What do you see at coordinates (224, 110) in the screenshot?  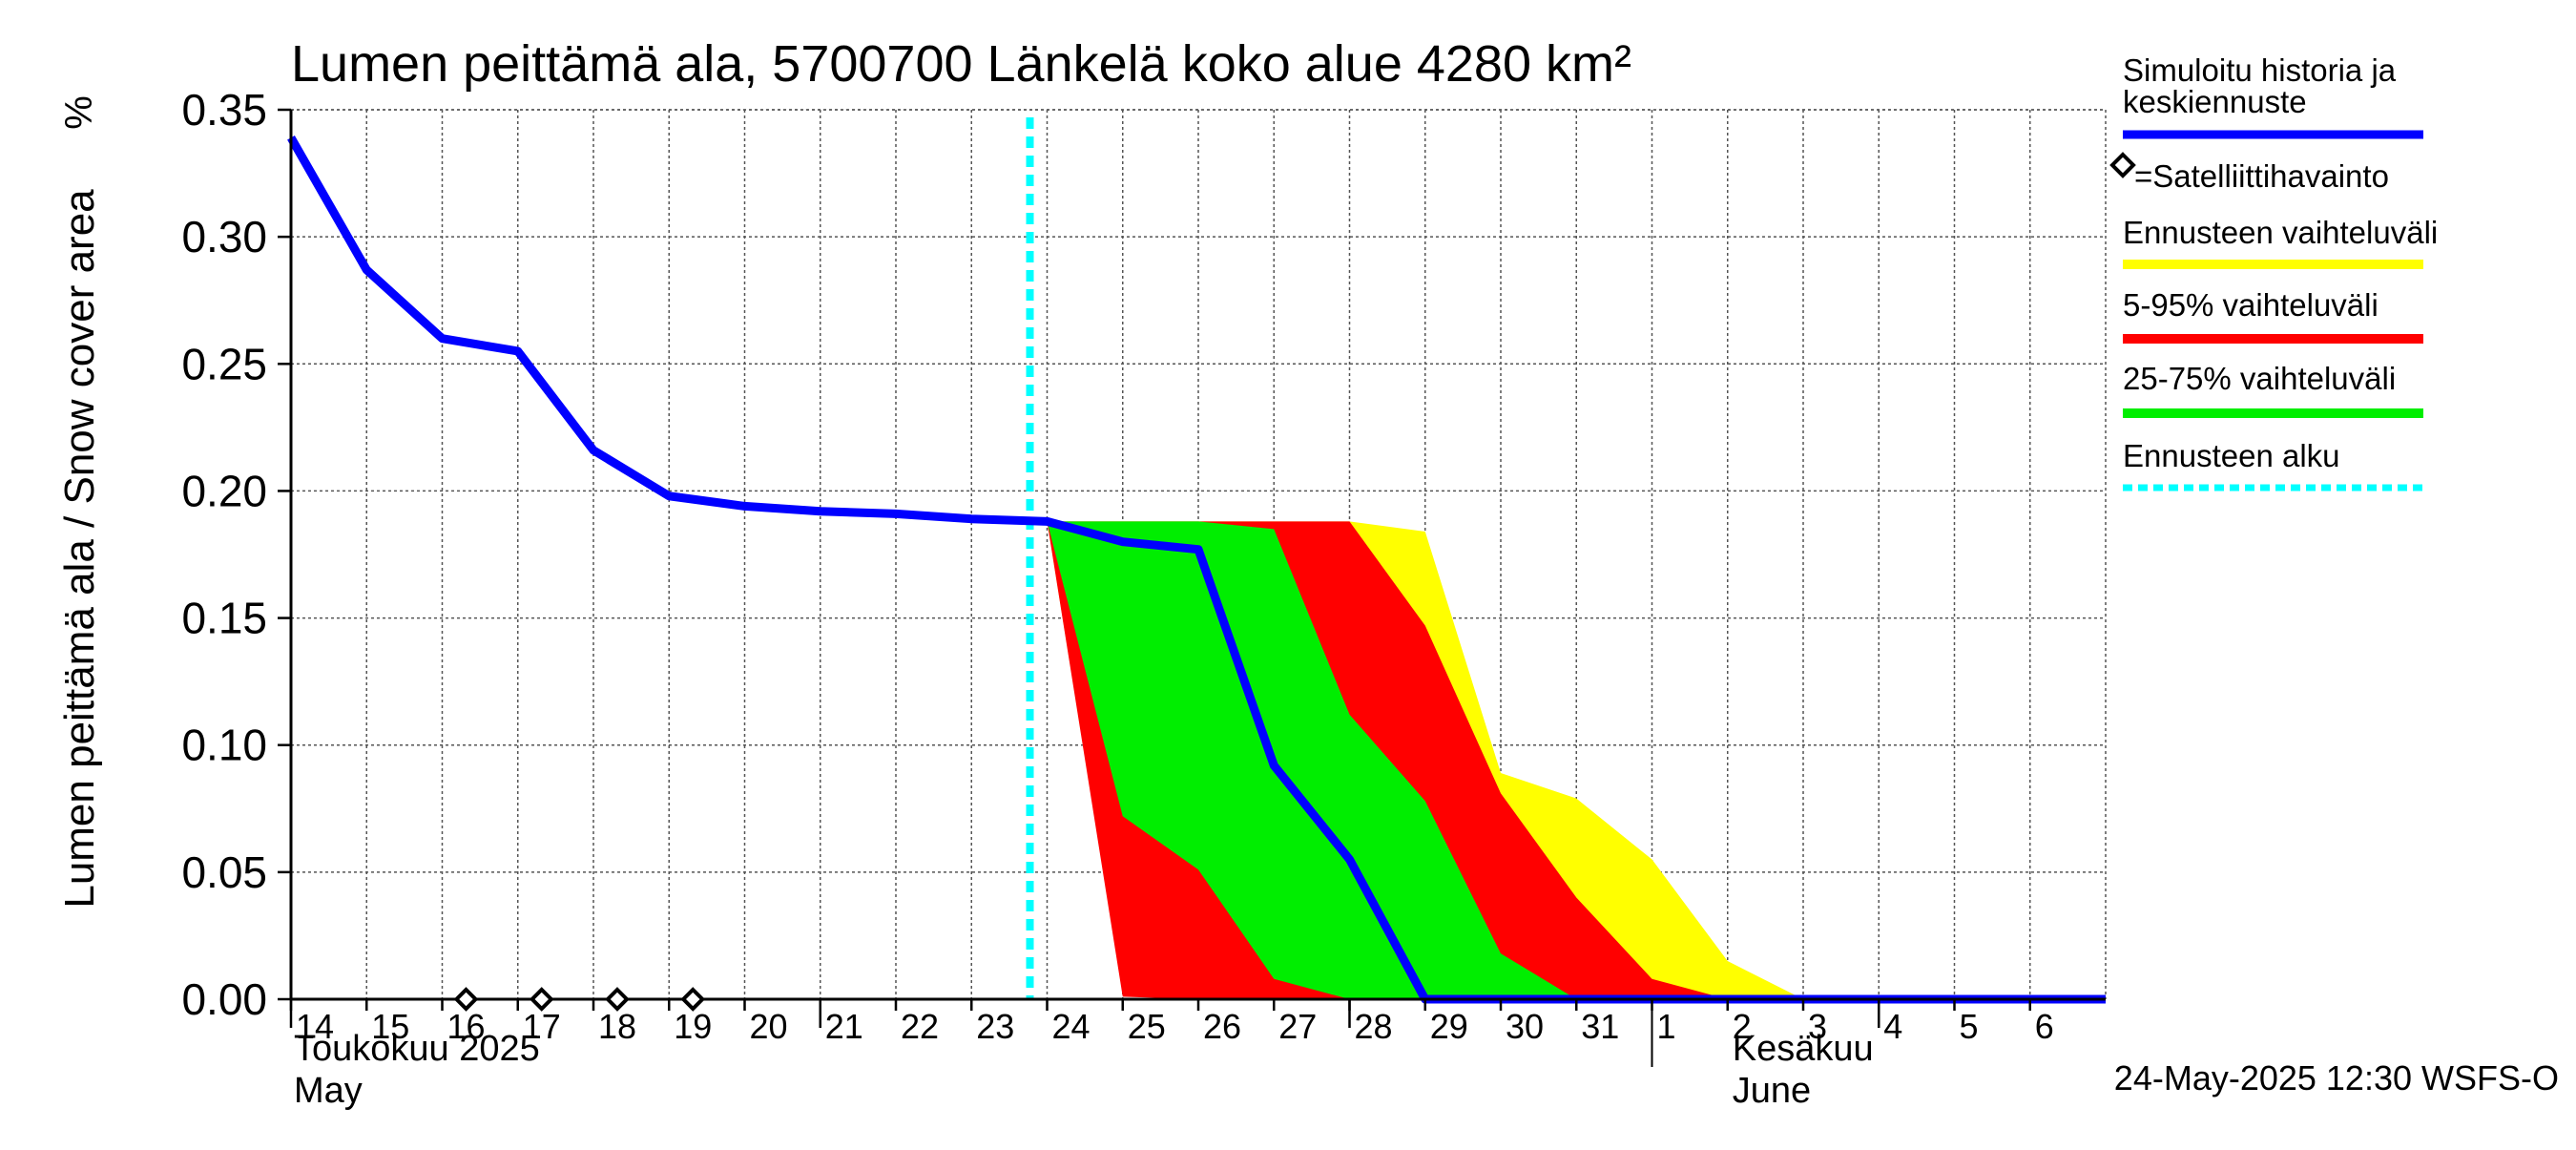 I see `y-tick-label: 0.35` at bounding box center [224, 110].